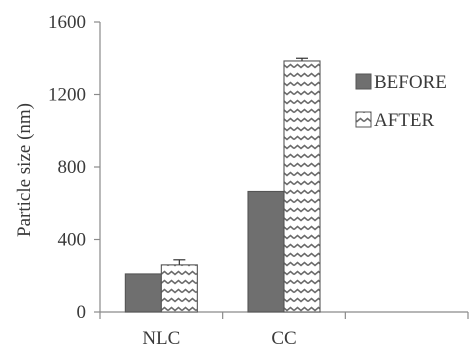 This screenshot has height=352, width=476. I want to click on bar-cc-after, so click(302, 186).